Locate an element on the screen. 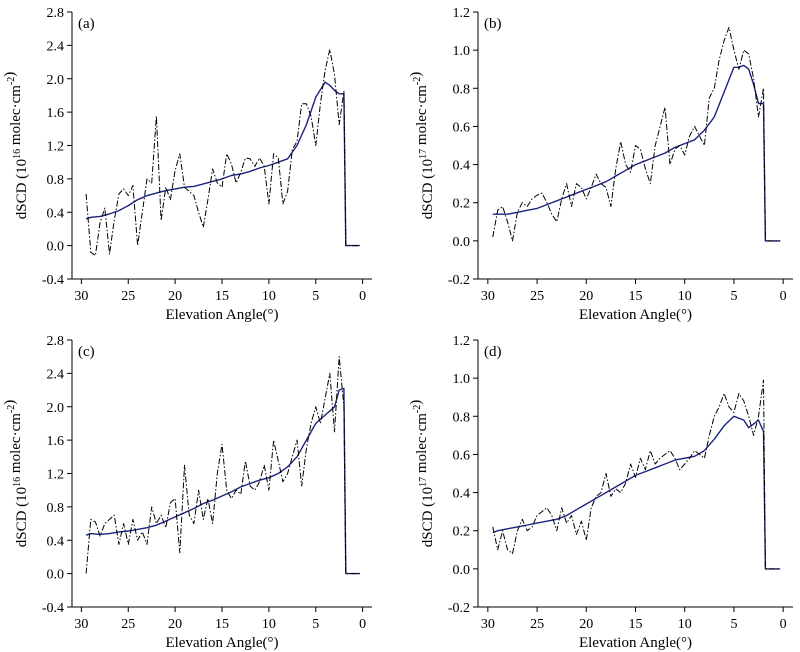 The width and height of the screenshot is (800, 652). panel-label: (d) is located at coordinates (493, 352).